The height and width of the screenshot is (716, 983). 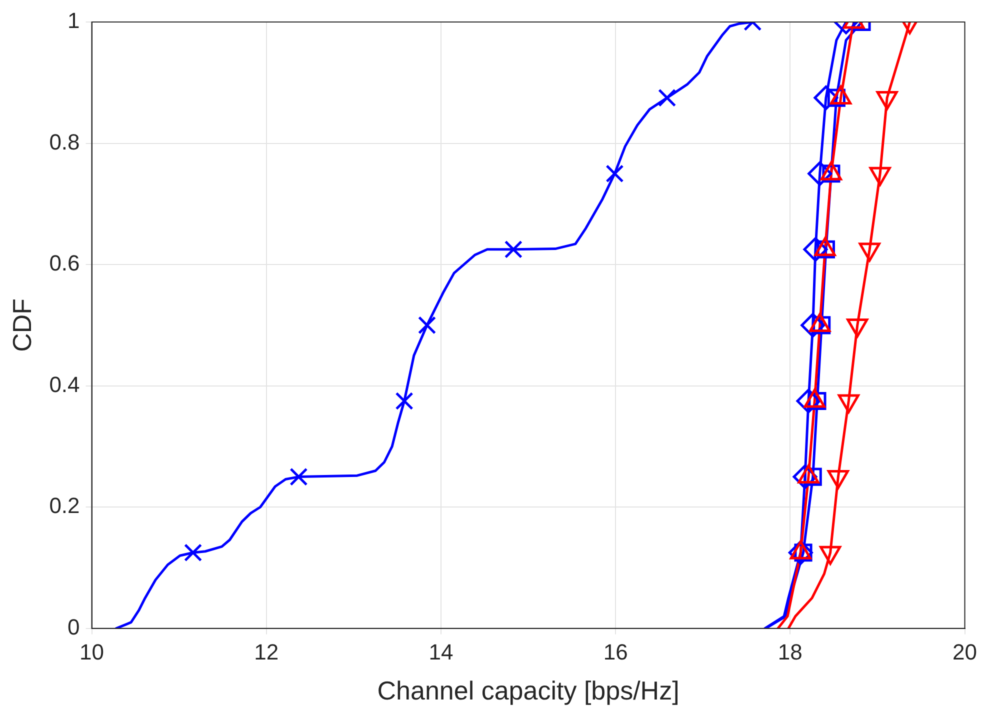 I want to click on x-tick-label: 10, so click(x=92, y=652).